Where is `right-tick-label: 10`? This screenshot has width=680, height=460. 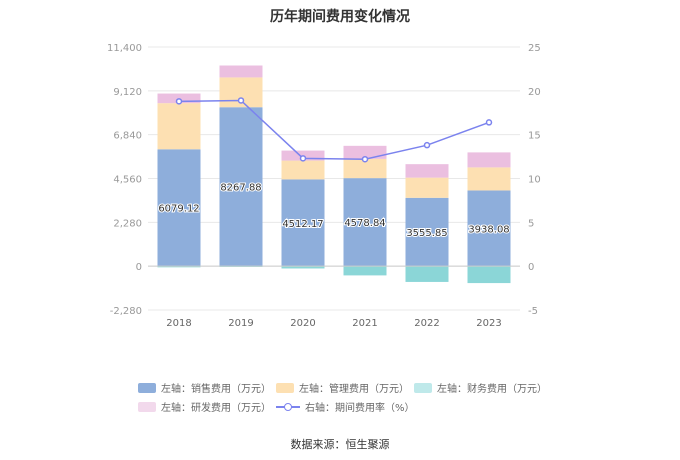
right-tick-label: 10 is located at coordinates (534, 180).